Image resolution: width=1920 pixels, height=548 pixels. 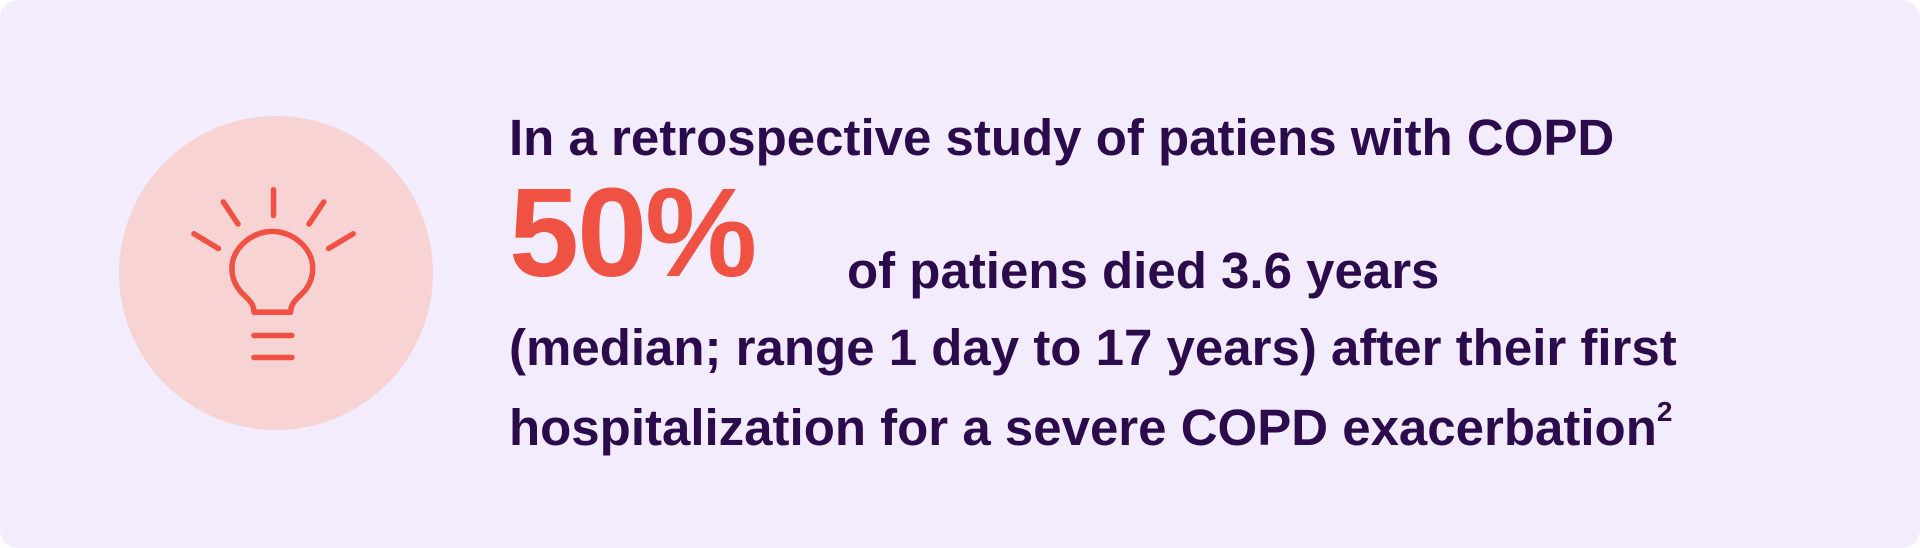 What do you see at coordinates (633, 232) in the screenshot?
I see `stat: 50%` at bounding box center [633, 232].